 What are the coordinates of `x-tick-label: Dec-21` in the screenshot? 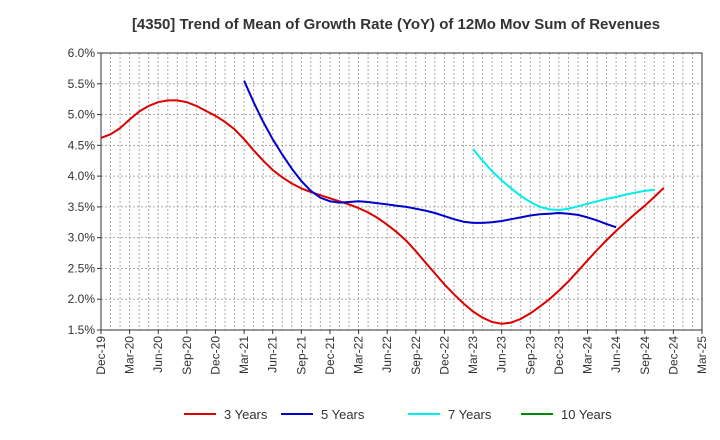 It's located at (330, 355).